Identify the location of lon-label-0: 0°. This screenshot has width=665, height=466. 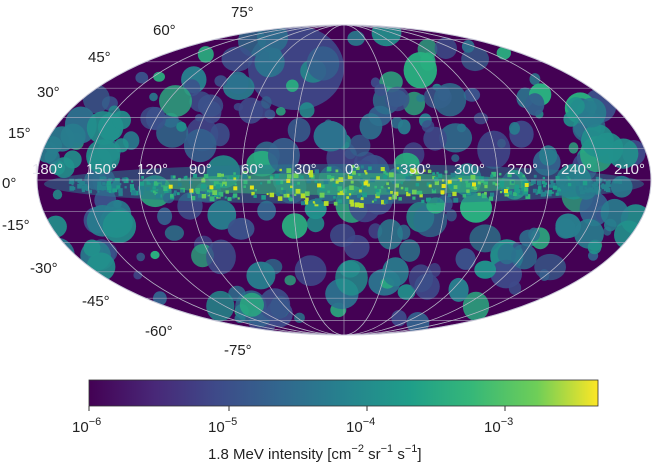
(352, 169).